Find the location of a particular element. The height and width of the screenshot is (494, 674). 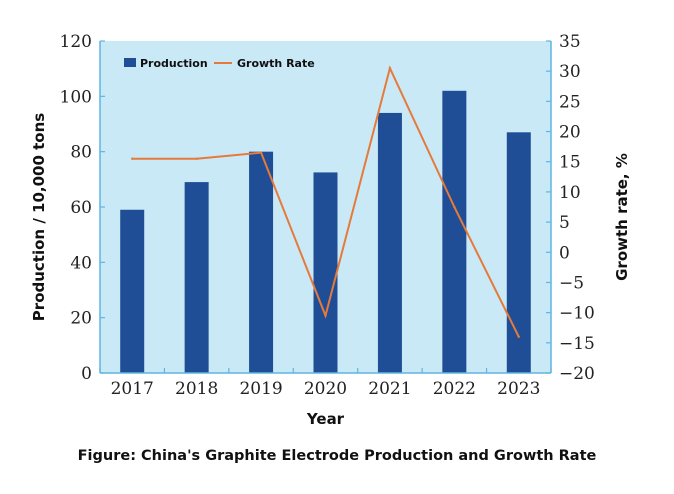

right-tick-label: 35 is located at coordinates (570, 42).